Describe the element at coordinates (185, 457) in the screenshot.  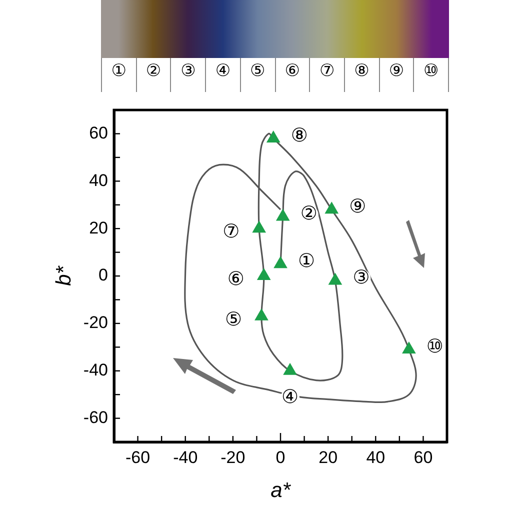
I see `x-tick-label: -40` at that location.